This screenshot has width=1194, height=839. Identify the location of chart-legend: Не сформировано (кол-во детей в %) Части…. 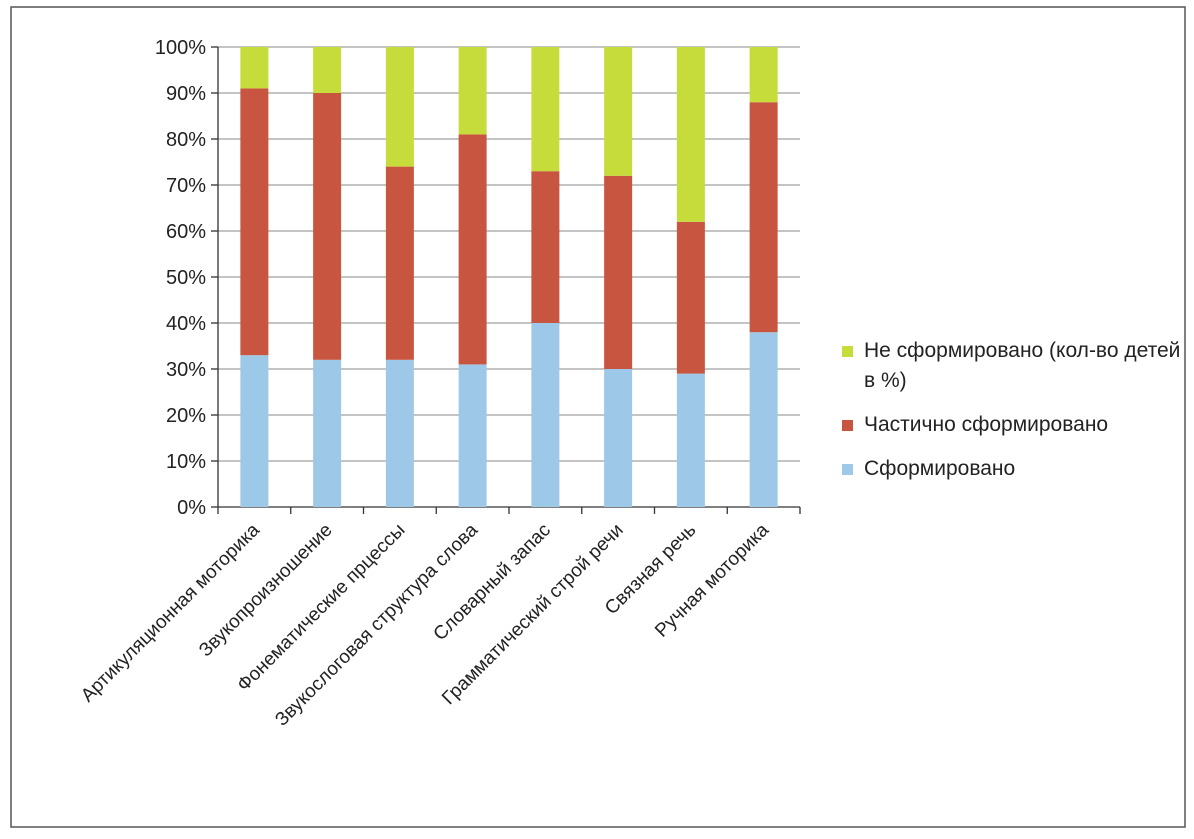
(1013, 417).